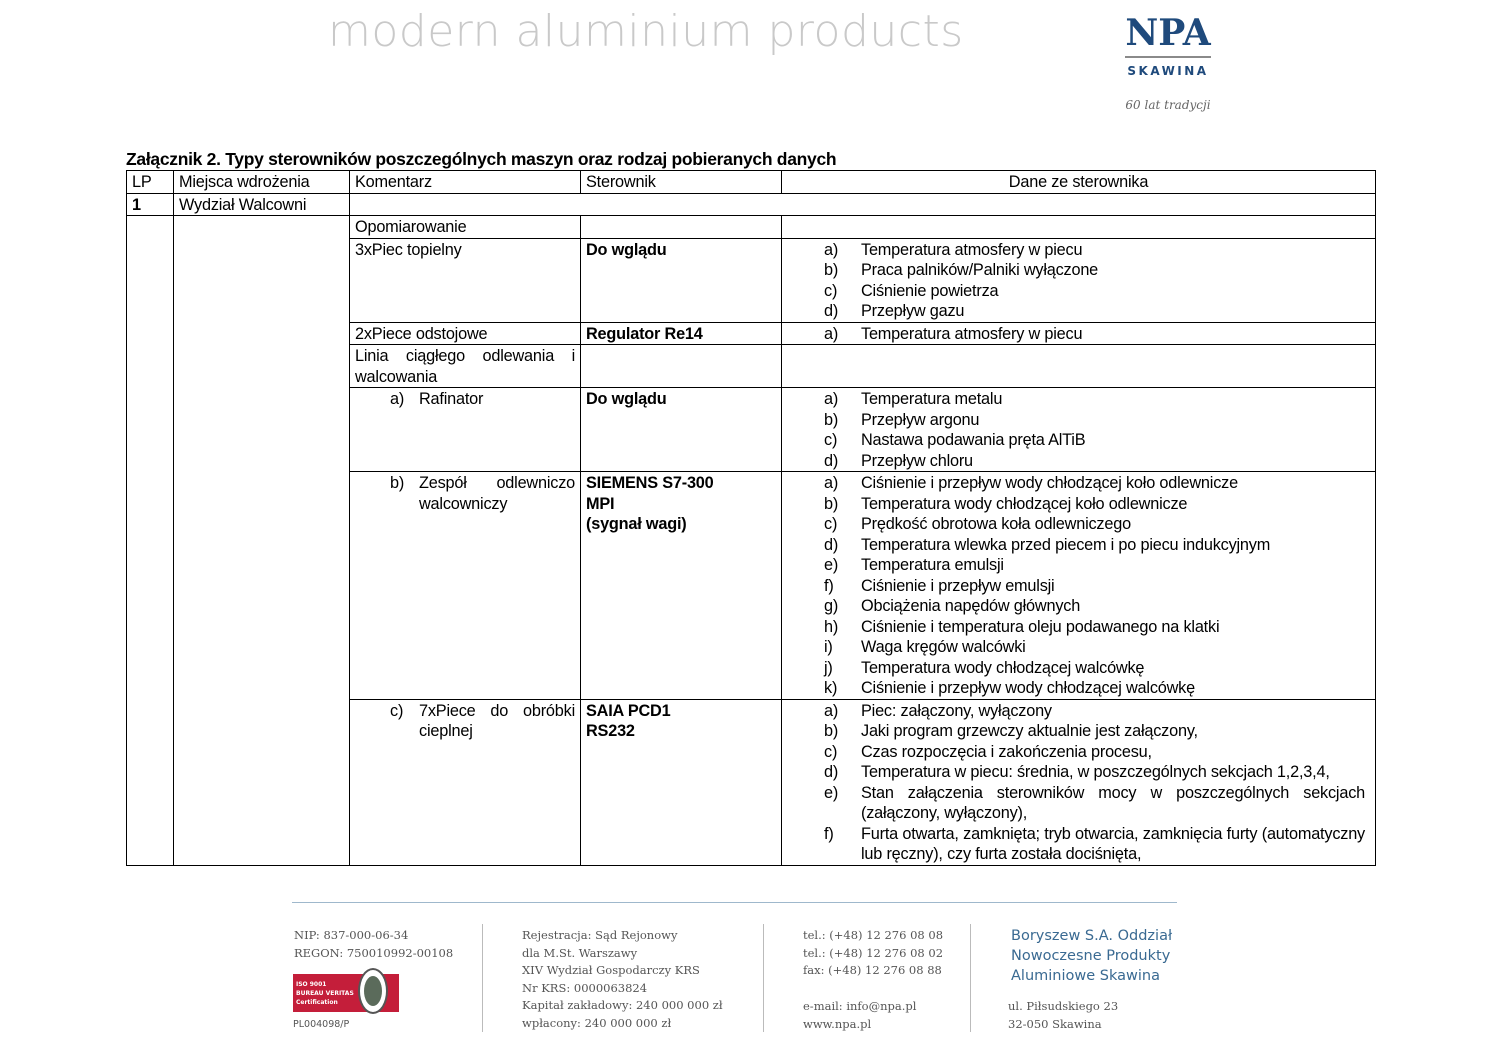 The image size is (1497, 1058). I want to click on empty-cell, so click(862, 204).